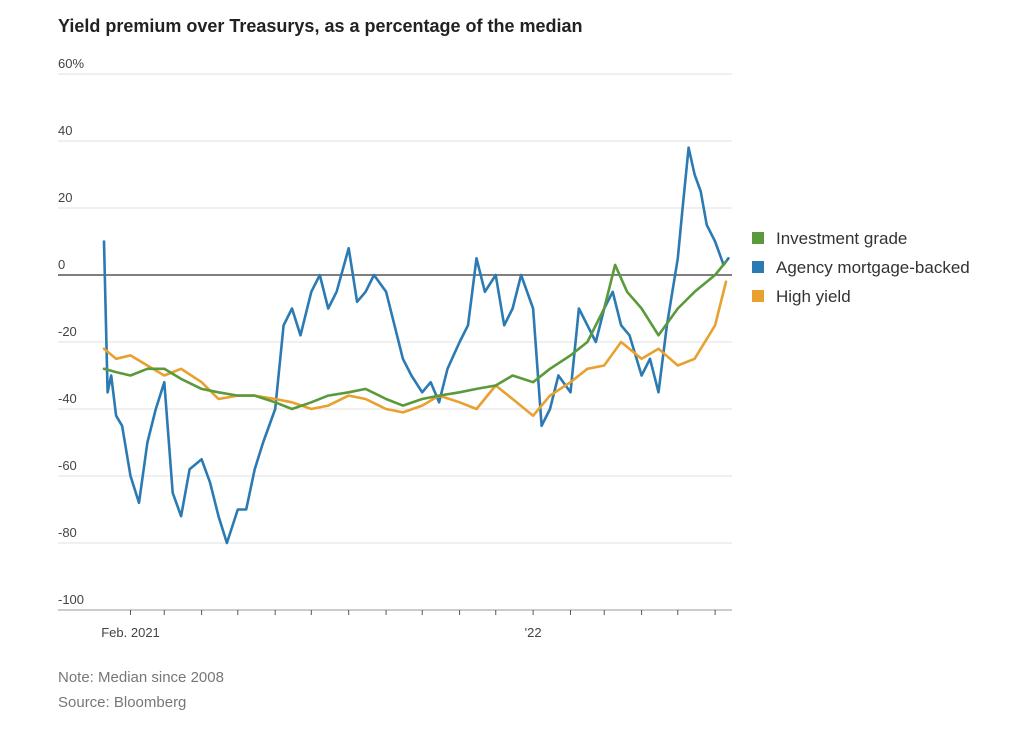 The width and height of the screenshot is (1024, 729). What do you see at coordinates (122, 702) in the screenshot?
I see `chart-source: Source: Bloomberg` at bounding box center [122, 702].